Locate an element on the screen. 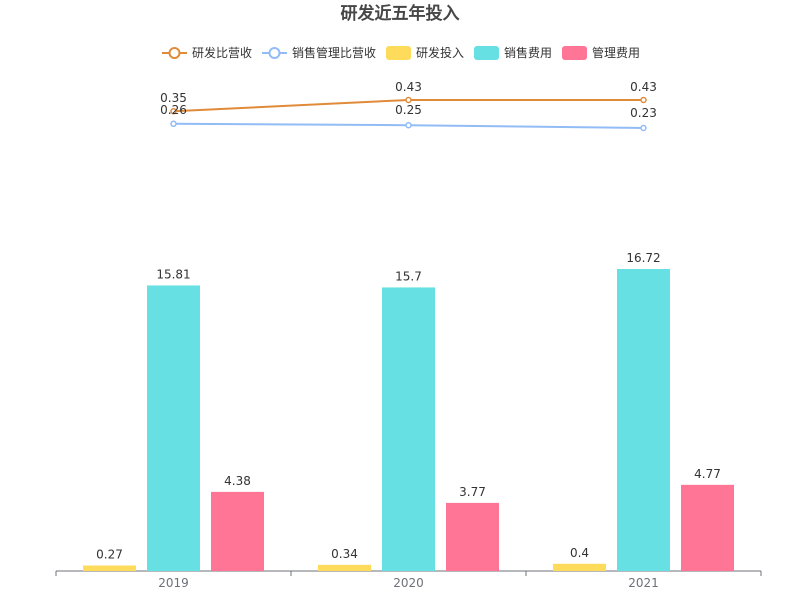 The width and height of the screenshot is (800, 600). legend-label: 销售管理比营收 is located at coordinates (334, 52).